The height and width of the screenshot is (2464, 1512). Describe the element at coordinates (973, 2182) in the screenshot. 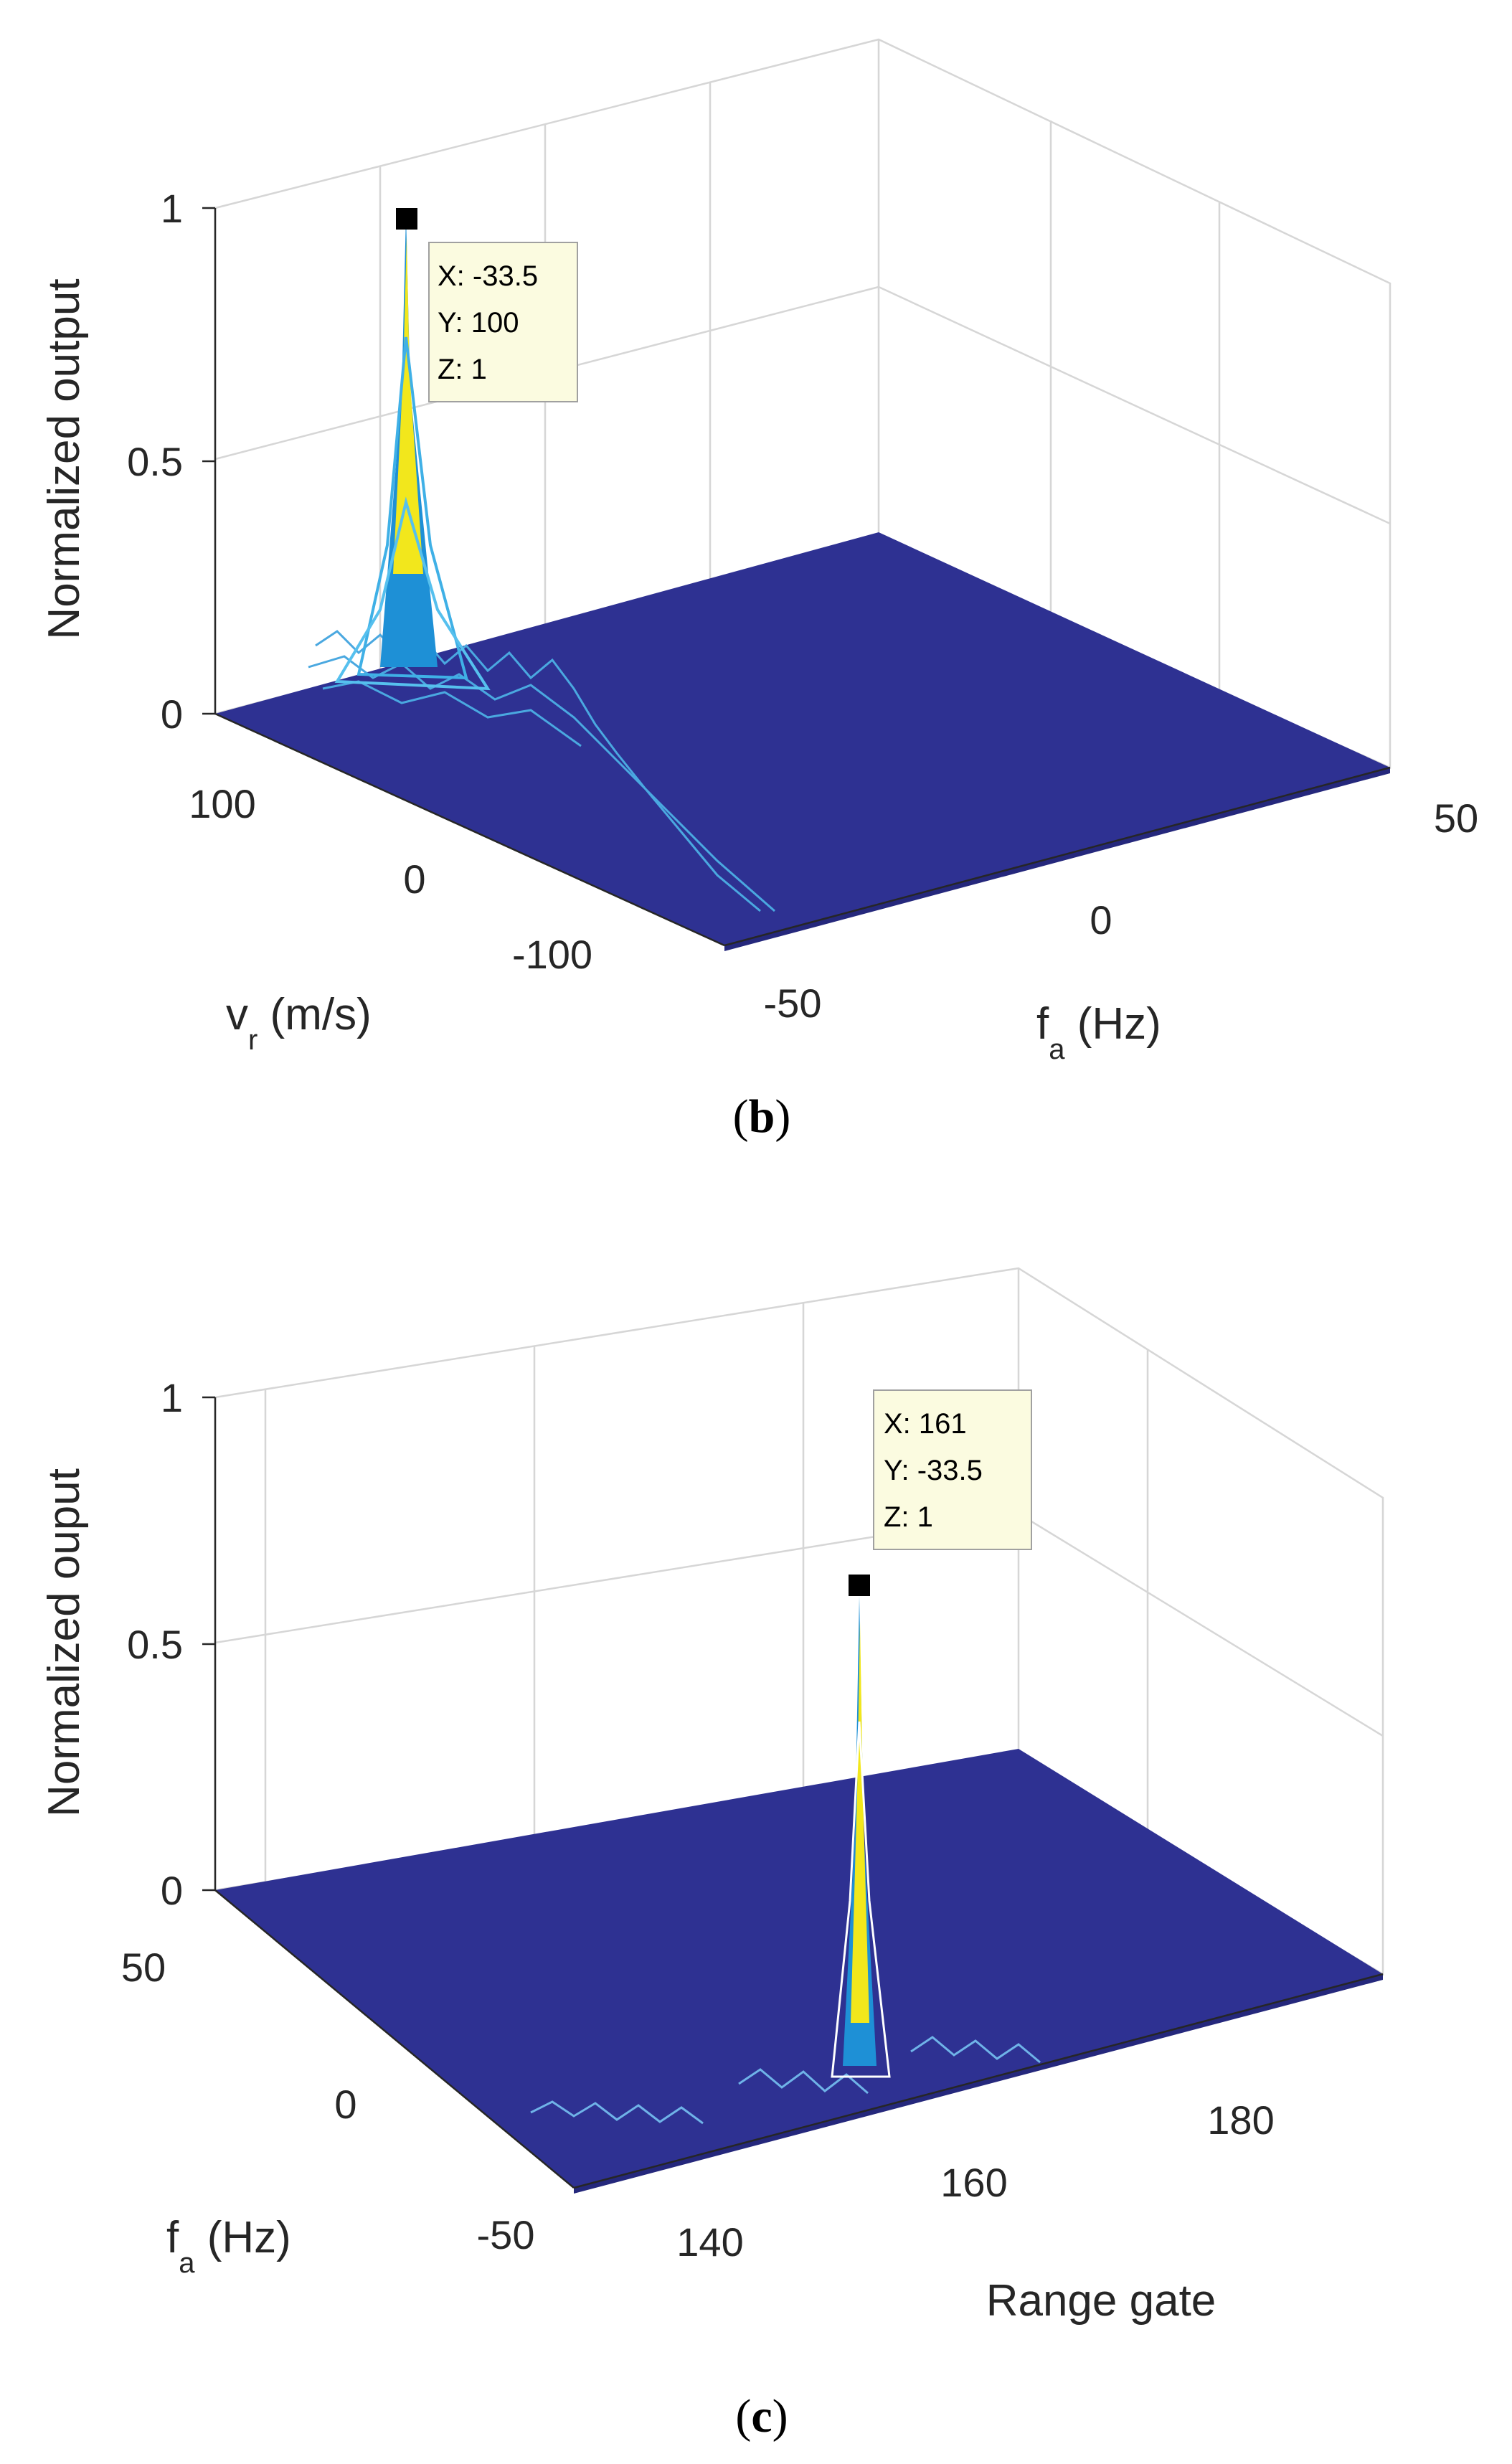

I see `panel-c-xtick-160: 160` at that location.